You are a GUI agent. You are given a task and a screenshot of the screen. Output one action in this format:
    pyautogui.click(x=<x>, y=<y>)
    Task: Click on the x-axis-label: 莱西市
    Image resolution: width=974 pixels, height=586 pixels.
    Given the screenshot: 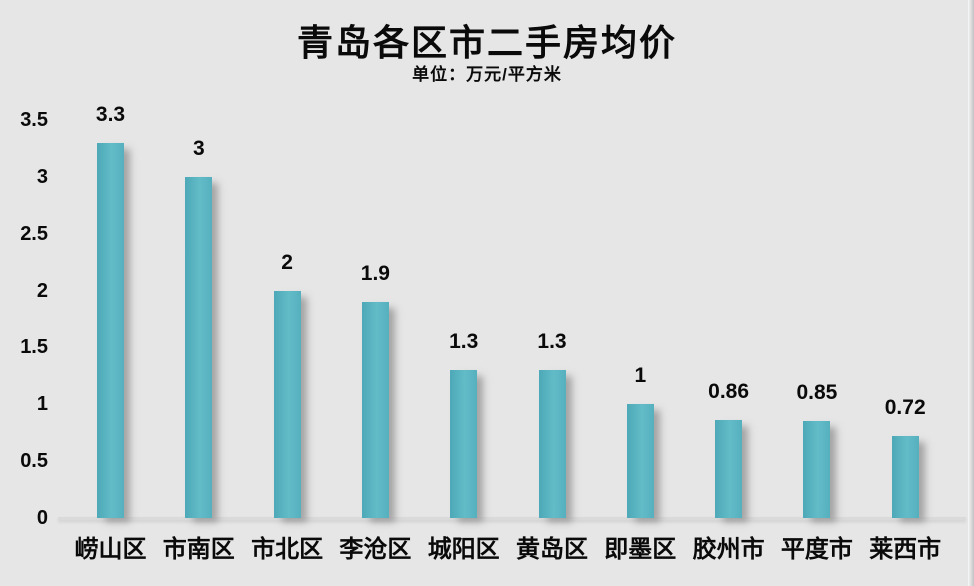 What is the action you would take?
    pyautogui.click(x=905, y=549)
    